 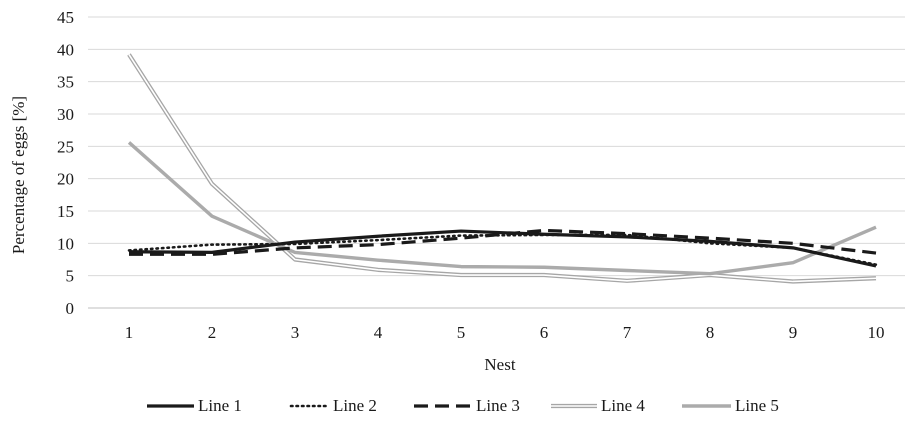 I want to click on x-tick-label: 8, so click(x=710, y=332).